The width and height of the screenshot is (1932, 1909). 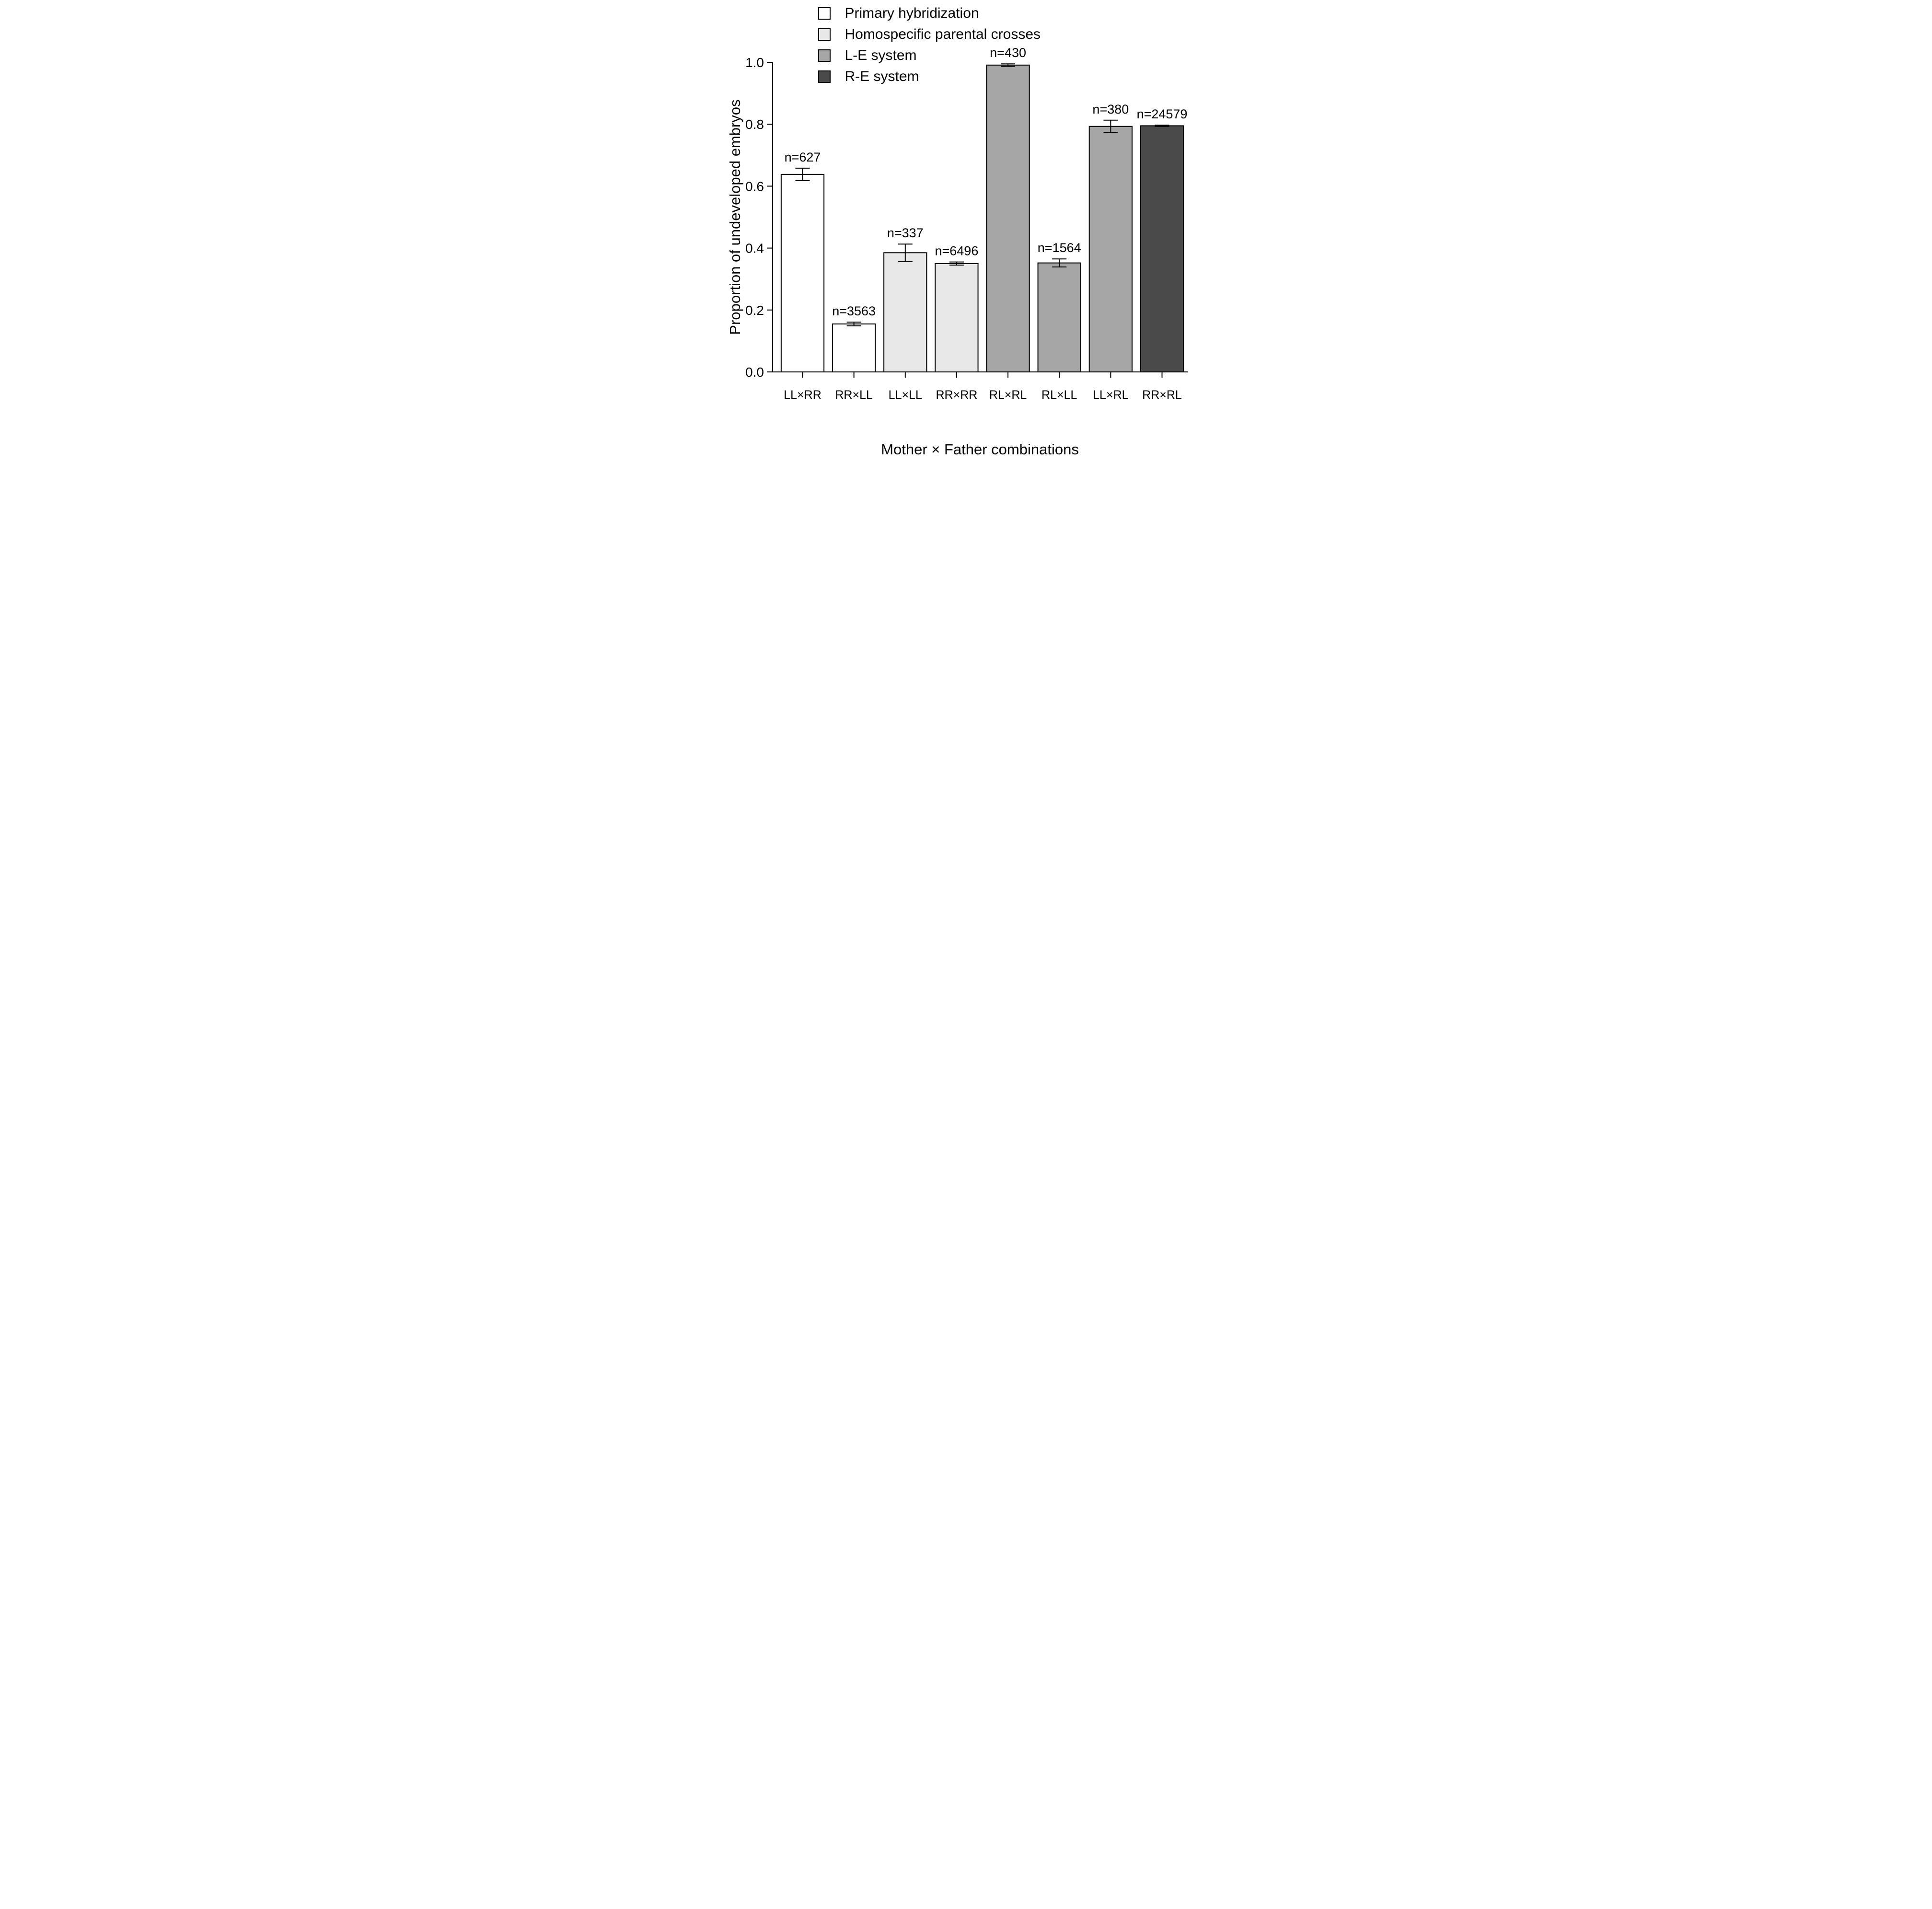 What do you see at coordinates (1110, 249) in the screenshot?
I see `bar-LL×RL` at bounding box center [1110, 249].